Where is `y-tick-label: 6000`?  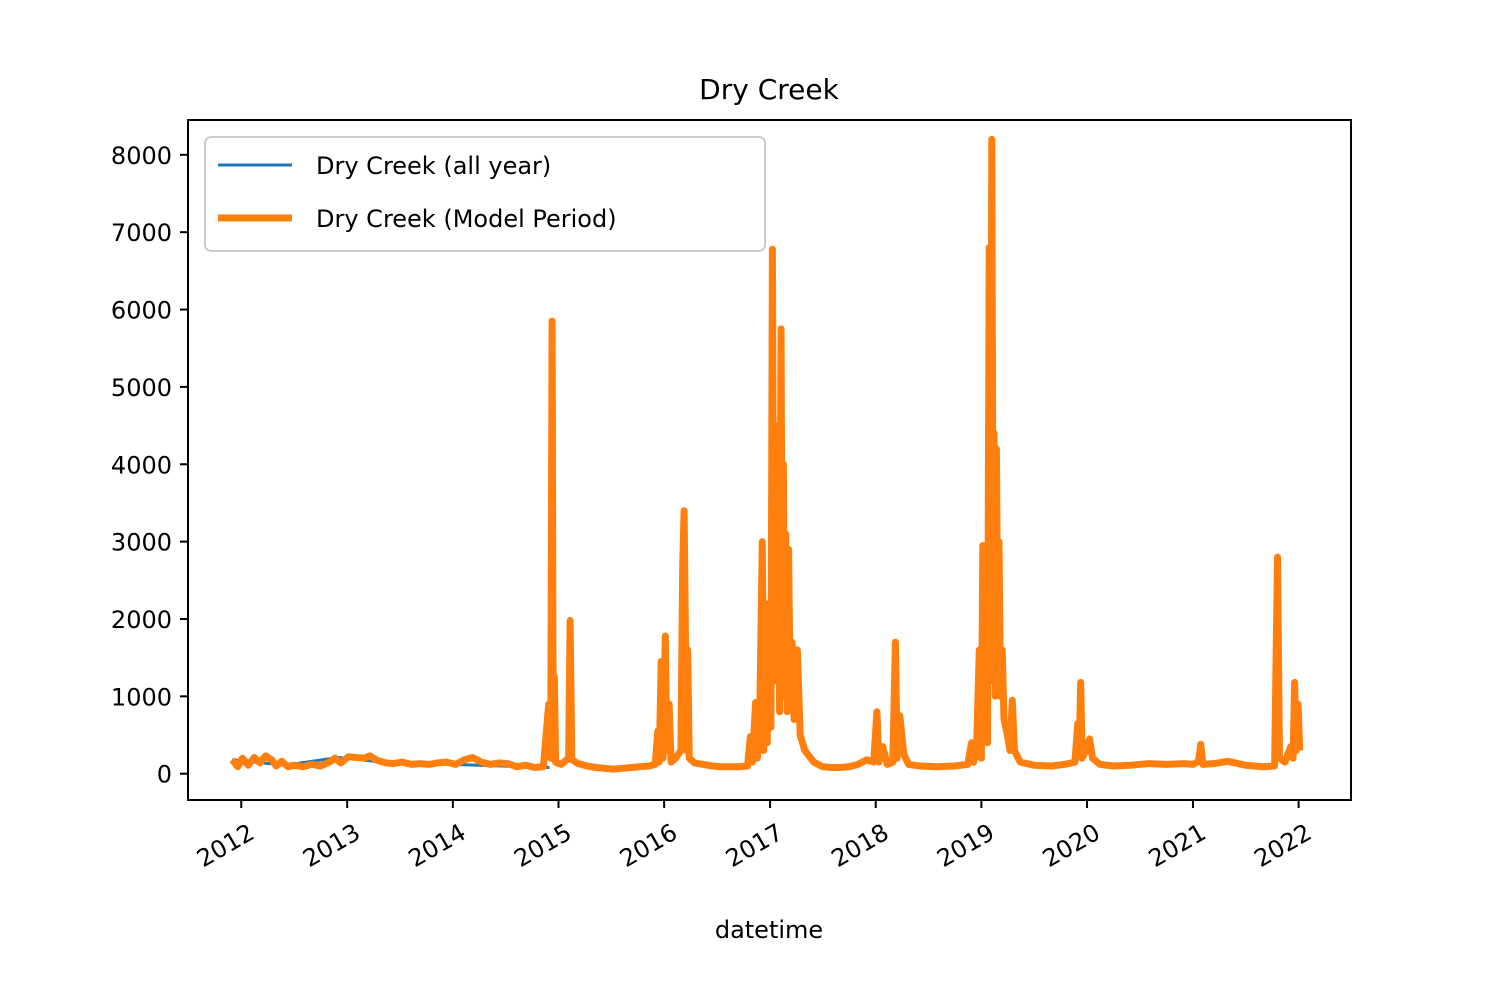 y-tick-label: 6000 is located at coordinates (141, 311).